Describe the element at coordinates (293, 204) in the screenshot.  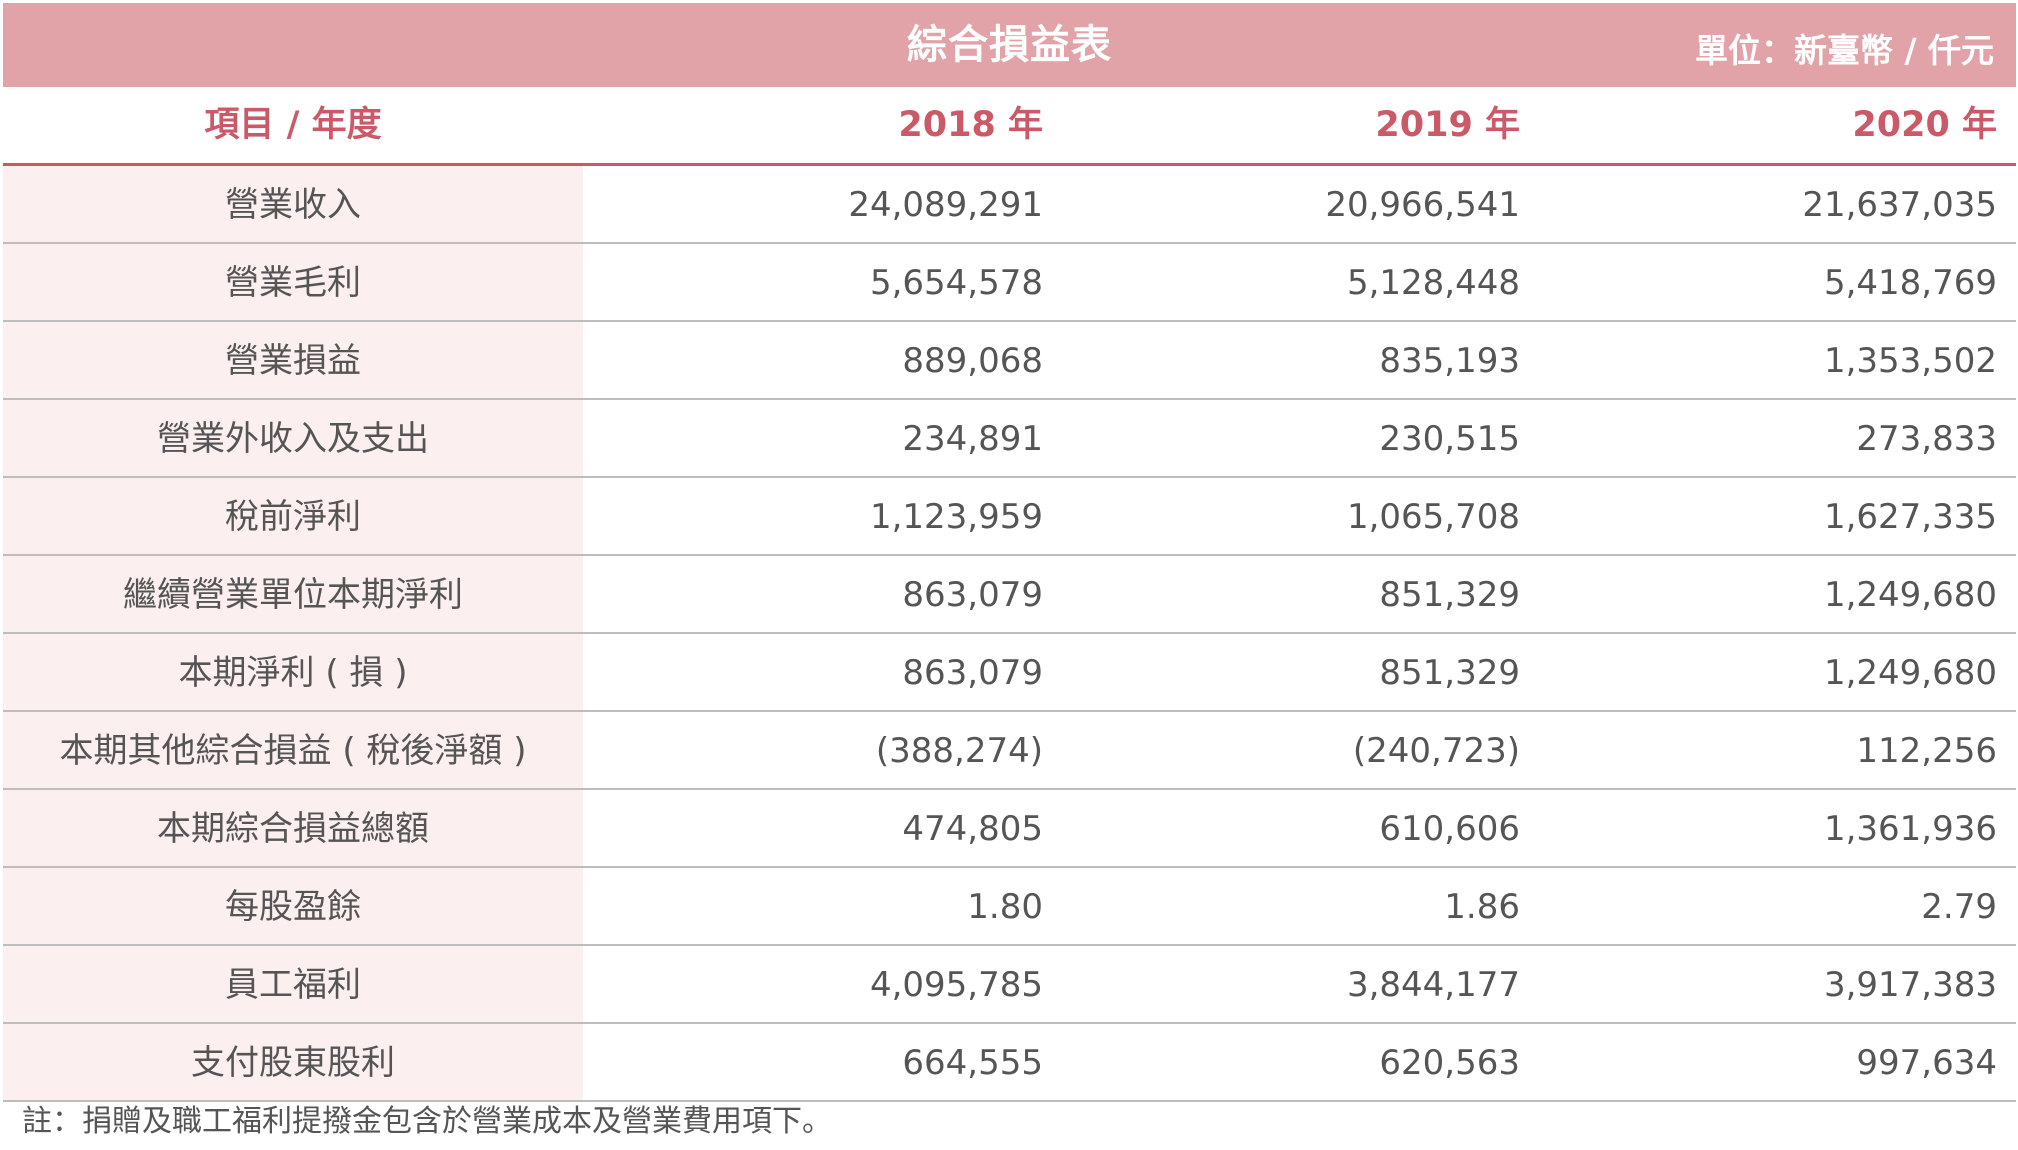
I see `row-label: 營業收入` at that location.